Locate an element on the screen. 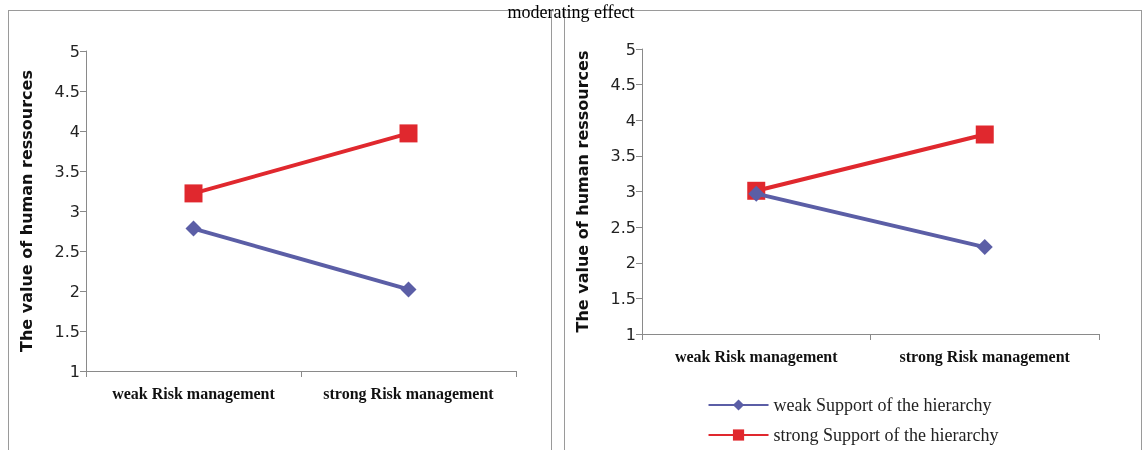 The width and height of the screenshot is (1142, 450). legend-label: strong Support of the hierarchy is located at coordinates (886, 435).